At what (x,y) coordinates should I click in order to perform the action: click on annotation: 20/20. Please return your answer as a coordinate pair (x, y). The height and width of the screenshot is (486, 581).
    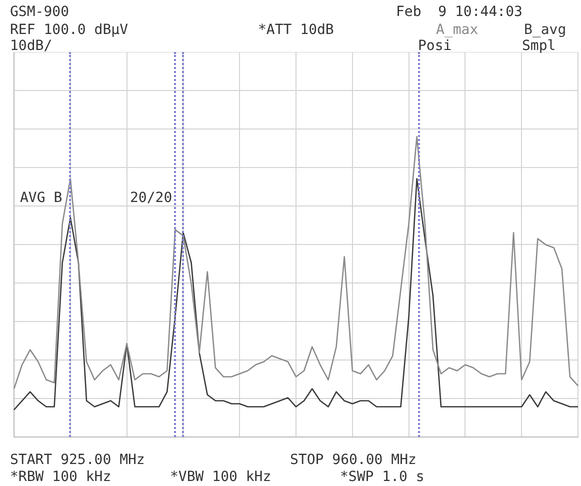
    Looking at the image, I should click on (151, 198).